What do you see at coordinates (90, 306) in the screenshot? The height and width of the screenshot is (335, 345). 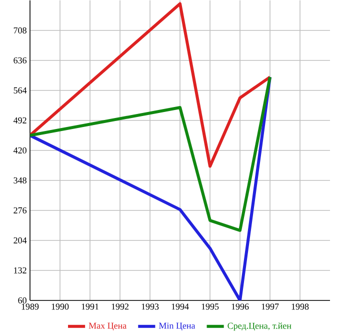 I see `x-tick-label: 1991` at bounding box center [90, 306].